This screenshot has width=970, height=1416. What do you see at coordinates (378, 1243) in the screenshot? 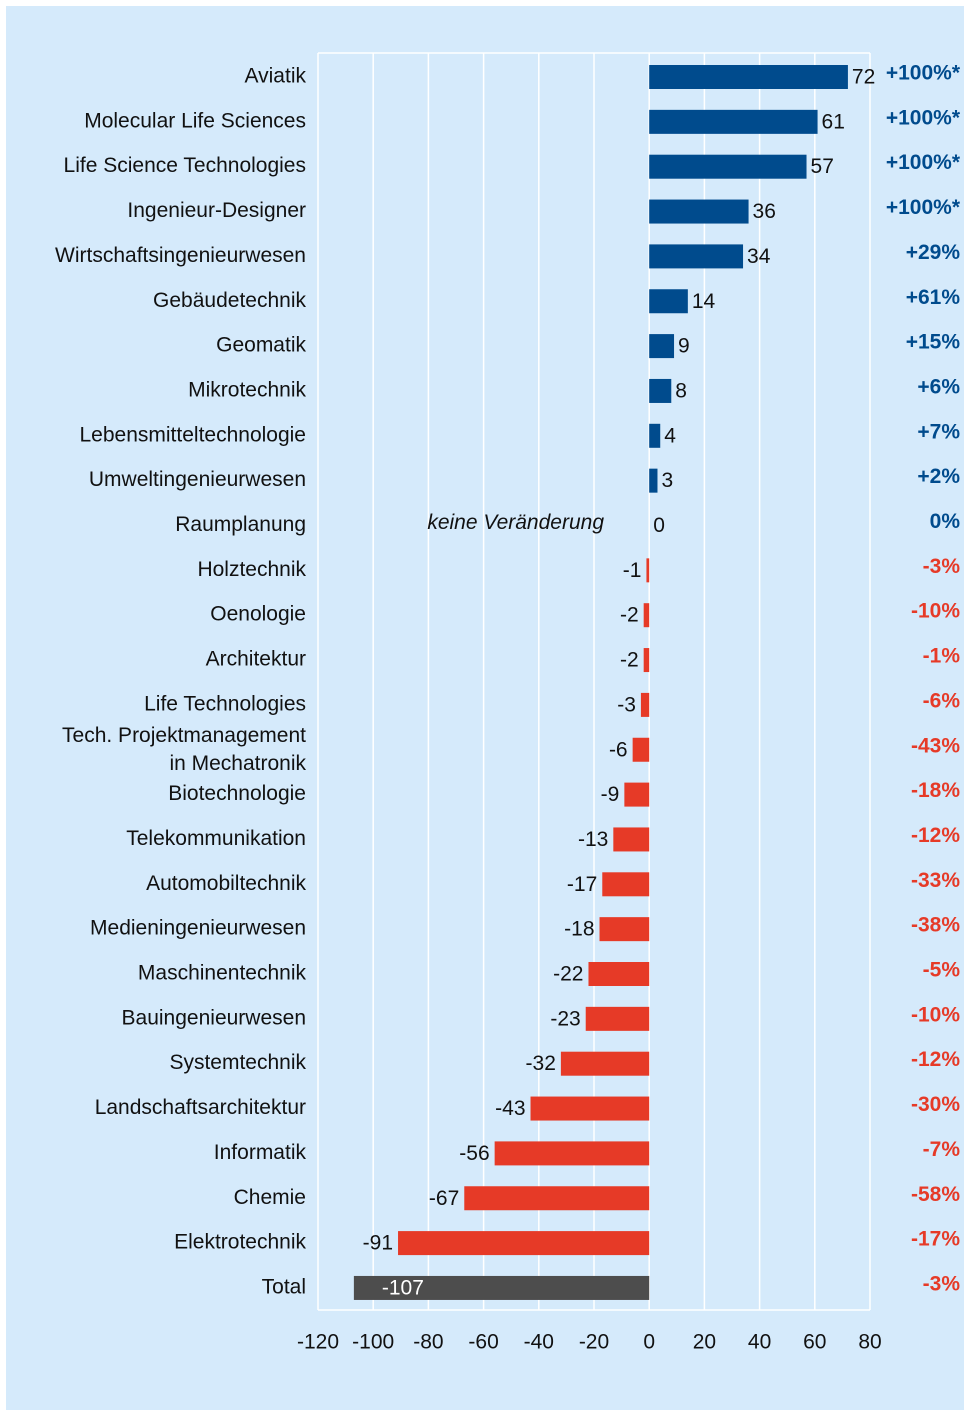
I see `value-label: -91` at bounding box center [378, 1243].